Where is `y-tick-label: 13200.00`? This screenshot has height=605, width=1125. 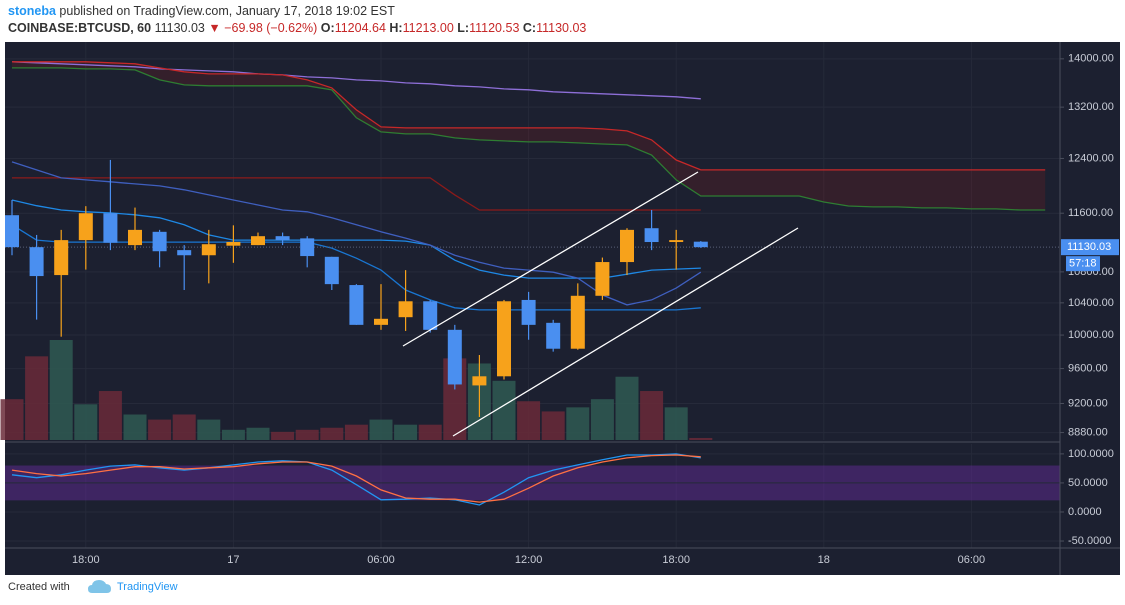
y-tick-label: 13200.00 is located at coordinates (1091, 107).